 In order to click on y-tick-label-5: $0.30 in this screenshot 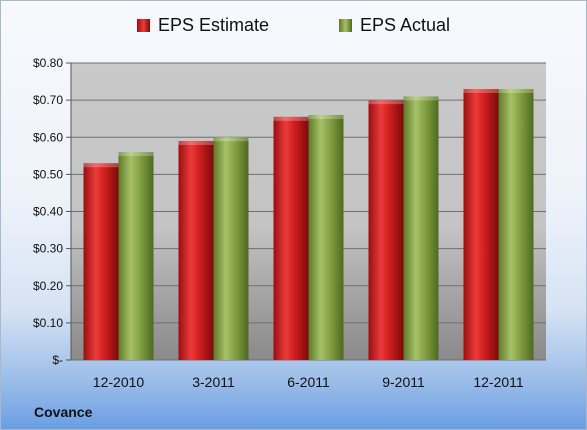, I will do `click(48, 249)`.